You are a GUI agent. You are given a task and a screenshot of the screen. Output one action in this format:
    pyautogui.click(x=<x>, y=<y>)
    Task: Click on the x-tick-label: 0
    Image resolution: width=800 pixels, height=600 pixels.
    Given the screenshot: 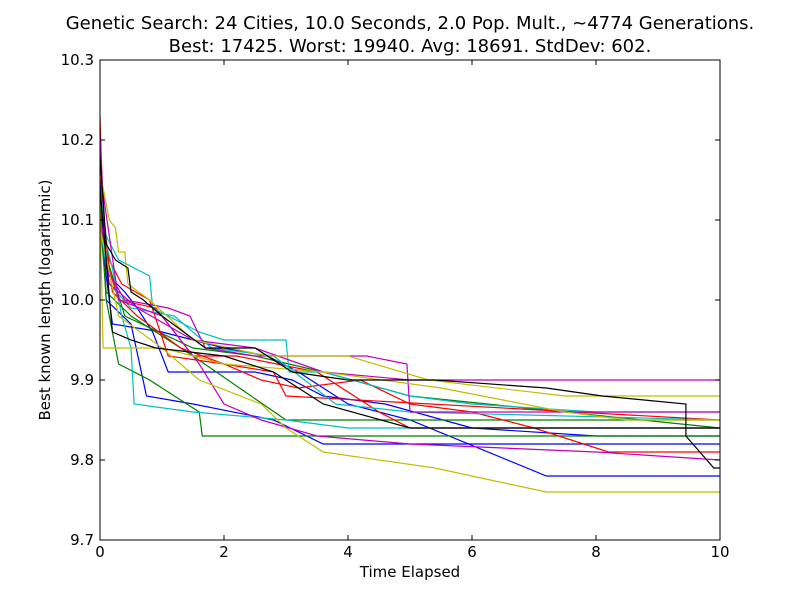 What is the action you would take?
    pyautogui.click(x=100, y=552)
    